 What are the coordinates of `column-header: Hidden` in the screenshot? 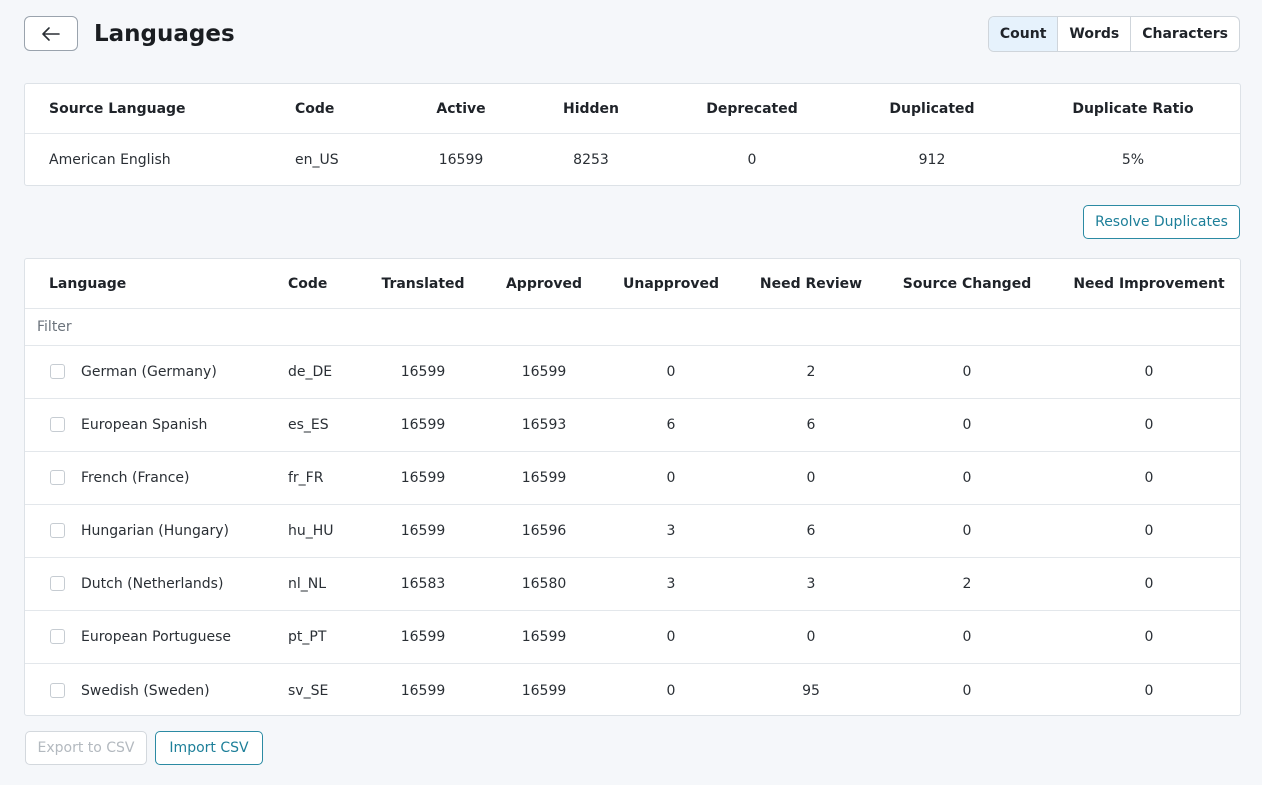 It's located at (591, 108).